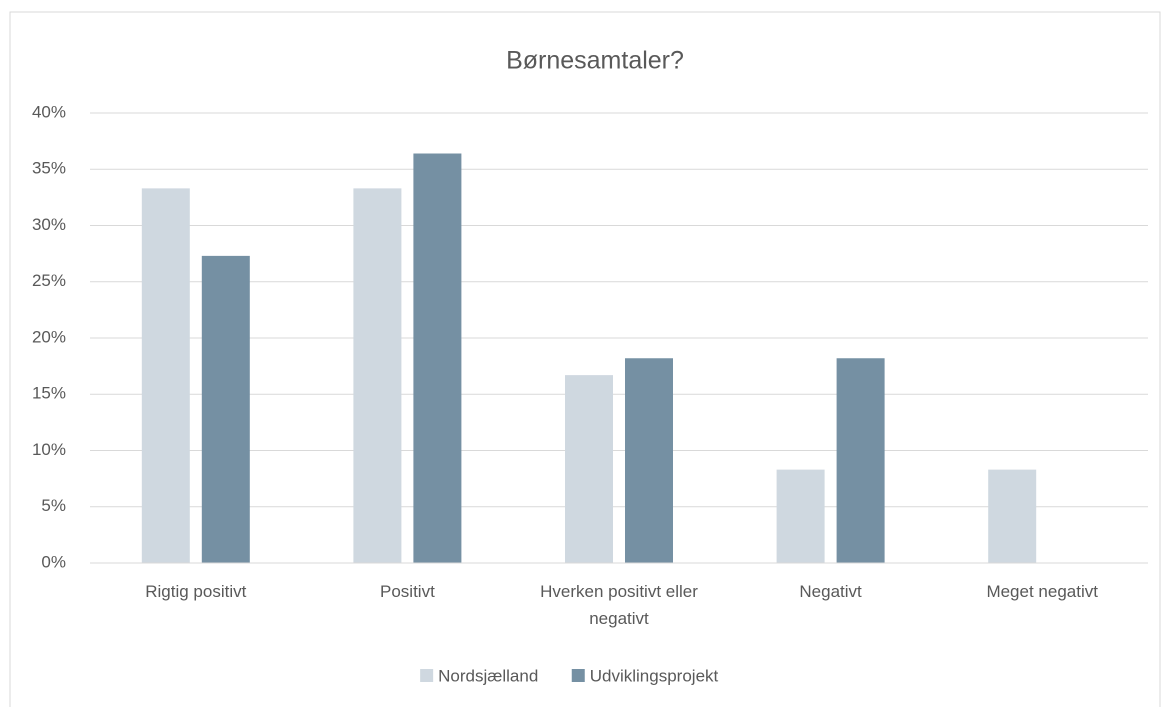  I want to click on y-tick-label: 25%, so click(49, 280).